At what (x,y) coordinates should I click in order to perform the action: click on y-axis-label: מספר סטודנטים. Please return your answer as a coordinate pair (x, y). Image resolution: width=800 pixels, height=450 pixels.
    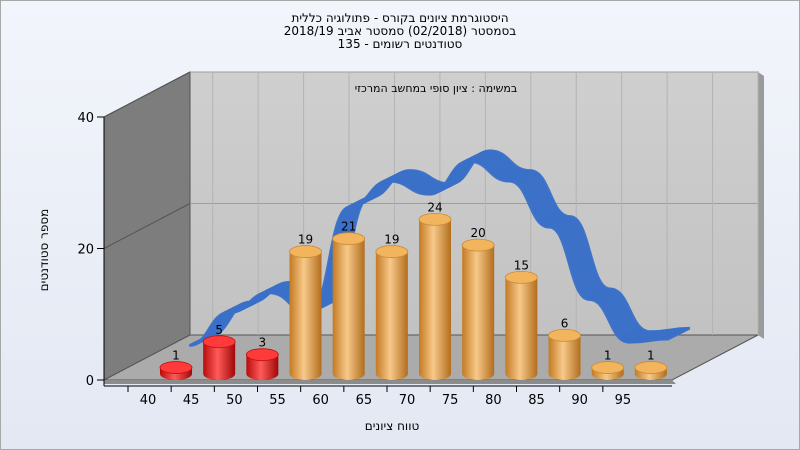
    Looking at the image, I should click on (44, 250).